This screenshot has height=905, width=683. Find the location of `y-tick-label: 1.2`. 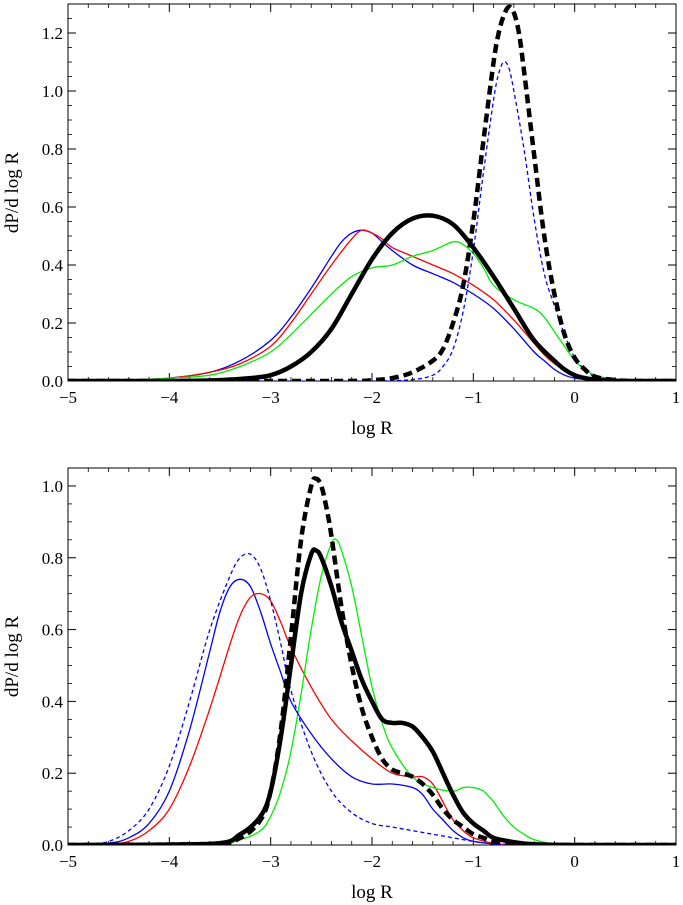

y-tick-label: 1.2 is located at coordinates (52, 33).